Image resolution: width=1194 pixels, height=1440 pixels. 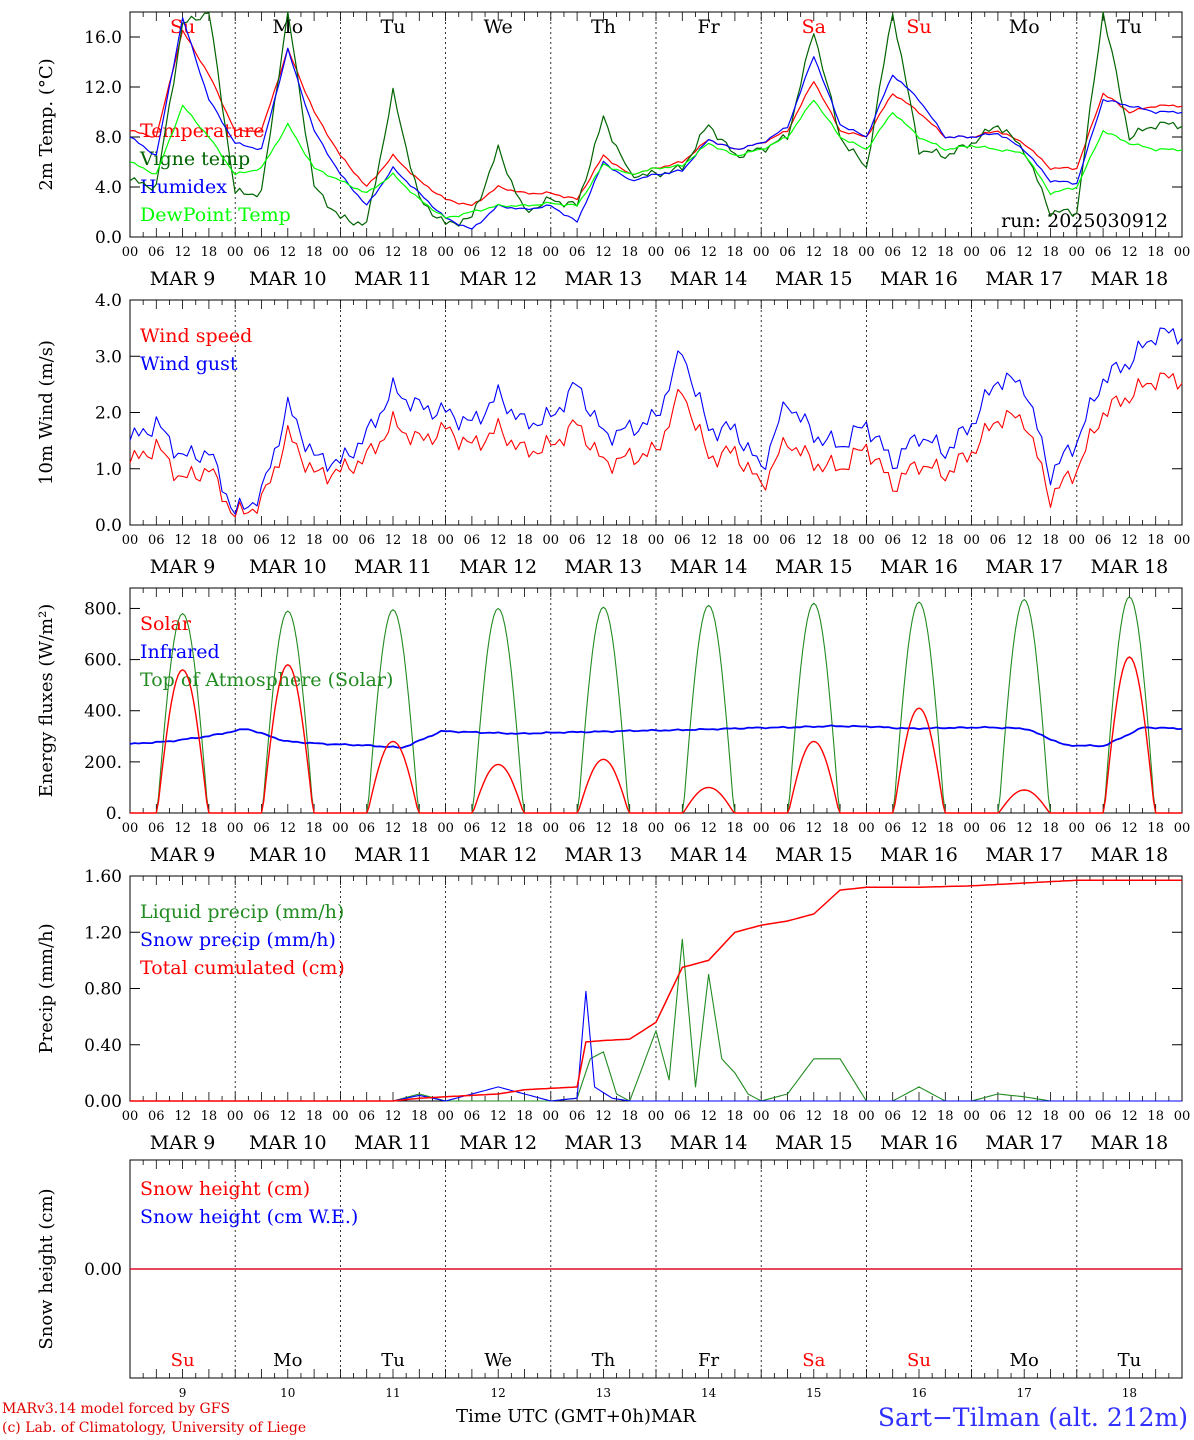 What do you see at coordinates (1024, 567) in the screenshot?
I see `date-label: MAR 17` at bounding box center [1024, 567].